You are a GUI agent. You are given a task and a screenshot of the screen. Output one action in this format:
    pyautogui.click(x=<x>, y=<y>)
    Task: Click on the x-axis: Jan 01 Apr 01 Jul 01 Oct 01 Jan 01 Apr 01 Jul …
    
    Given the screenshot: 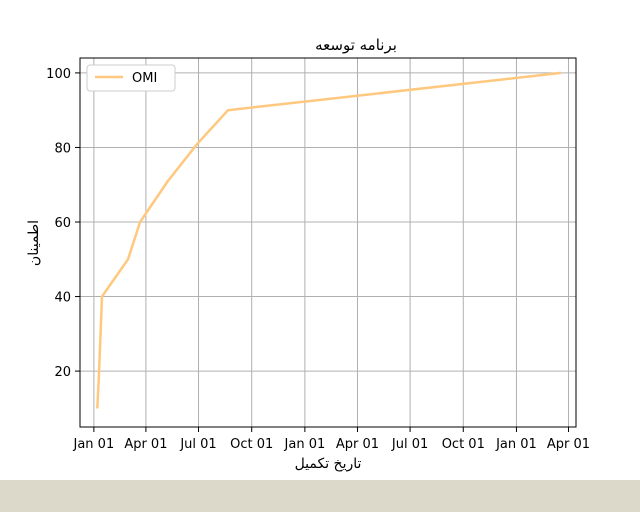 What is the action you would take?
    pyautogui.click(x=331, y=439)
    